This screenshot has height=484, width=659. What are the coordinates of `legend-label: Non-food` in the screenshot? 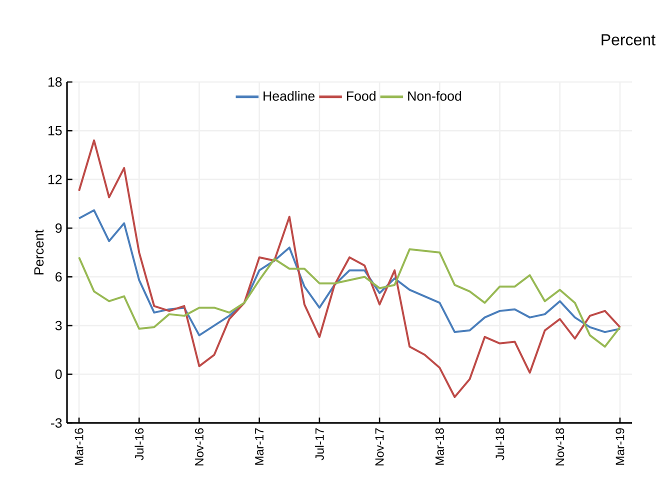 It's located at (435, 95).